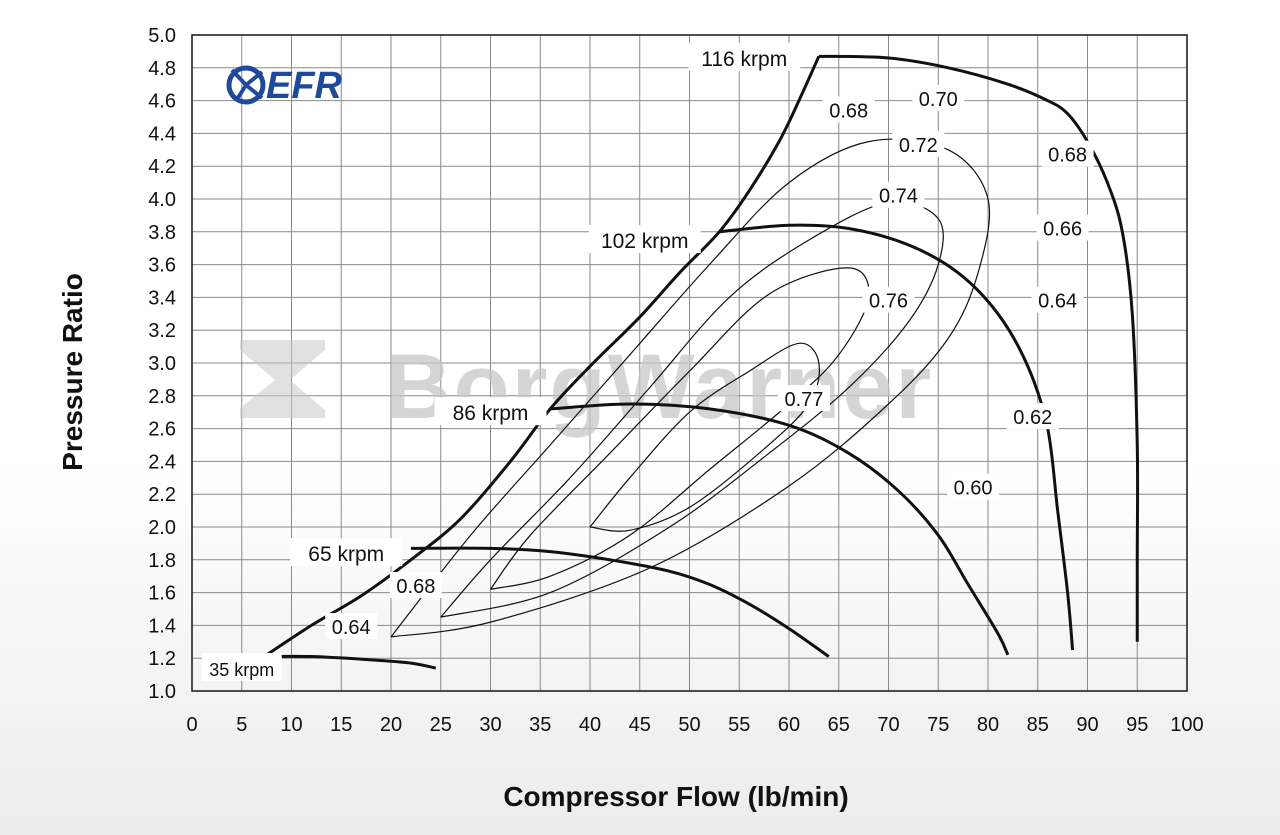 The height and width of the screenshot is (835, 1280). I want to click on x-tick-label: 90, so click(1087, 725).